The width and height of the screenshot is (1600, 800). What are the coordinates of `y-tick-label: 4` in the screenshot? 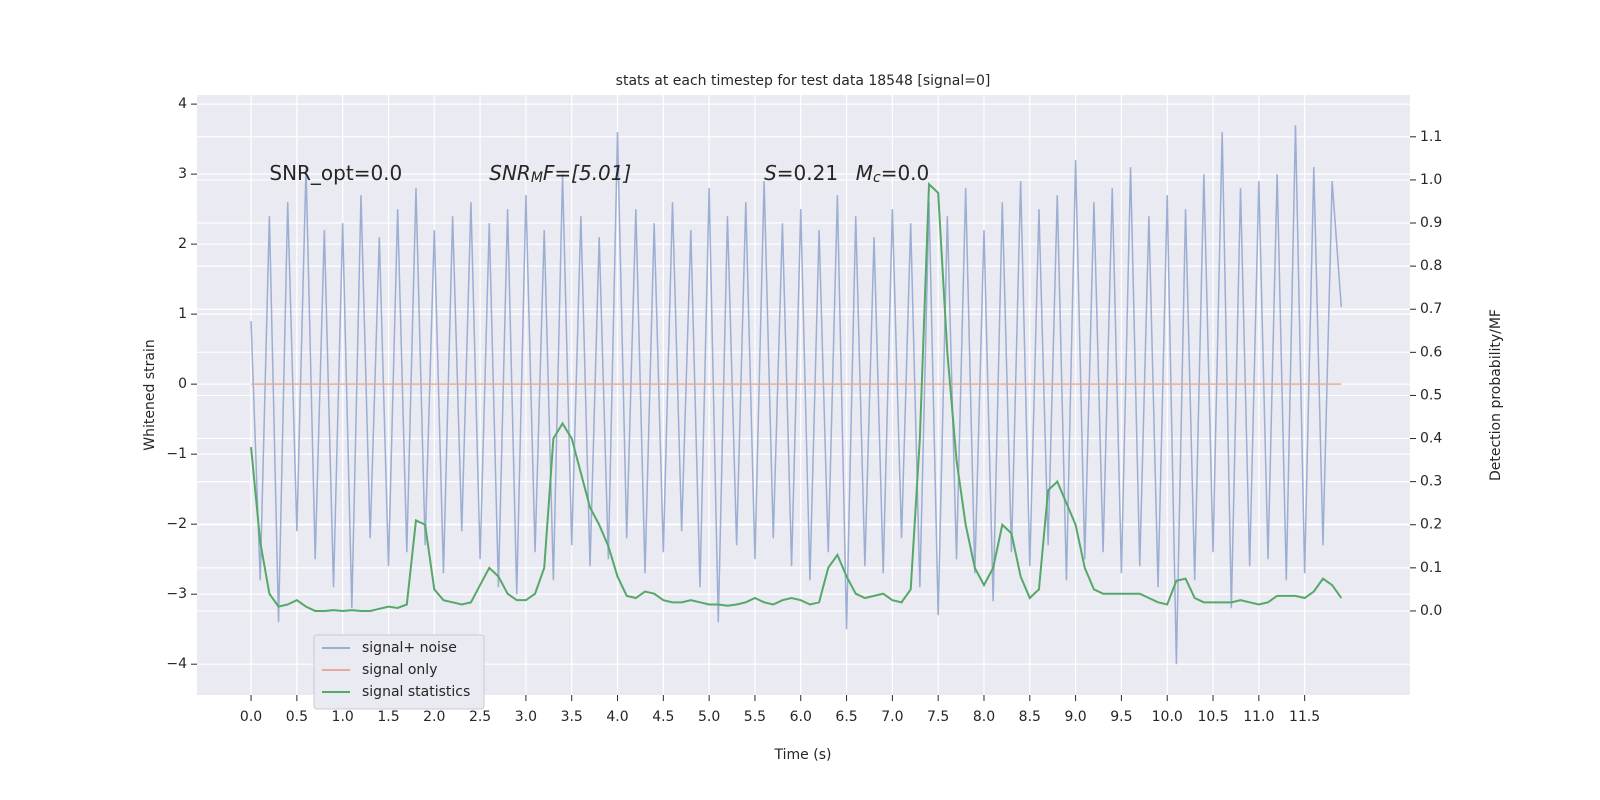 It's located at (182, 104).